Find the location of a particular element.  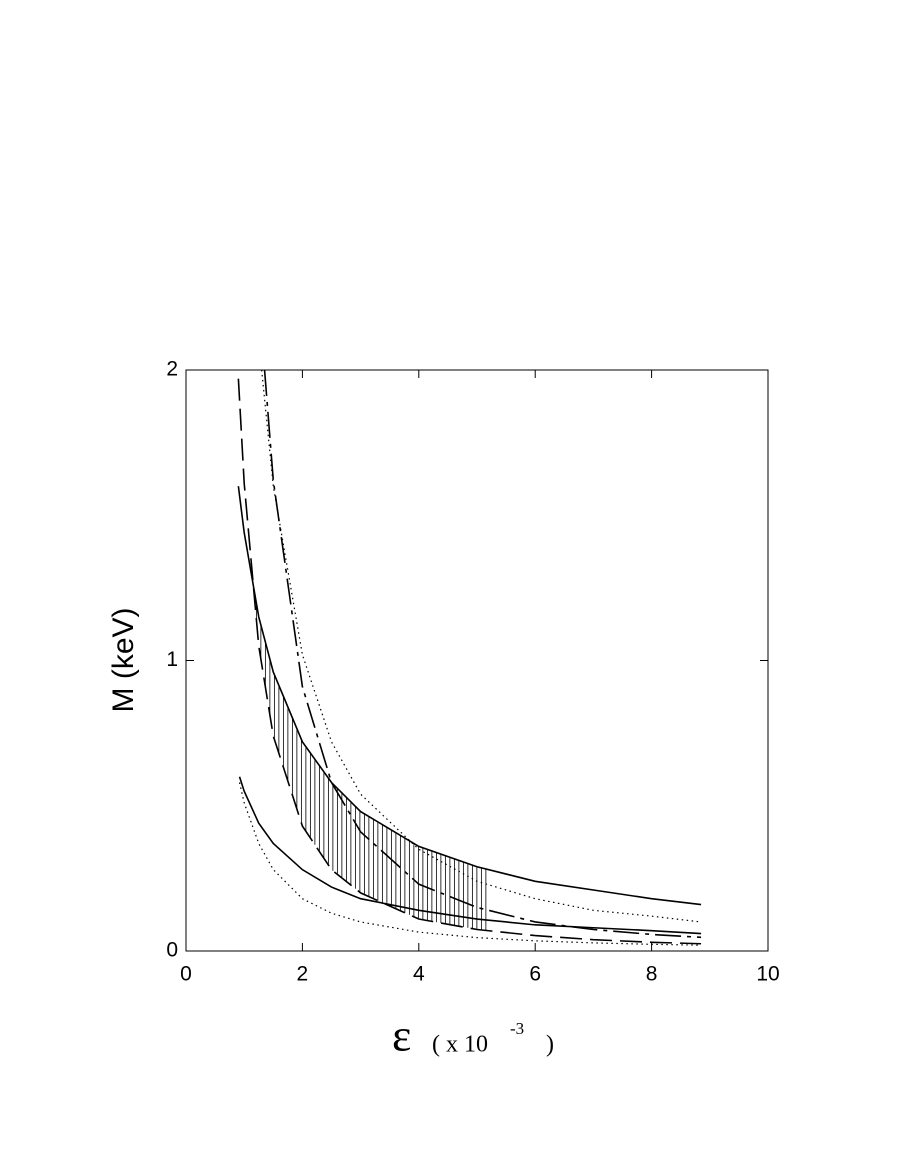

x-tick-label: 4 is located at coordinates (419, 974).